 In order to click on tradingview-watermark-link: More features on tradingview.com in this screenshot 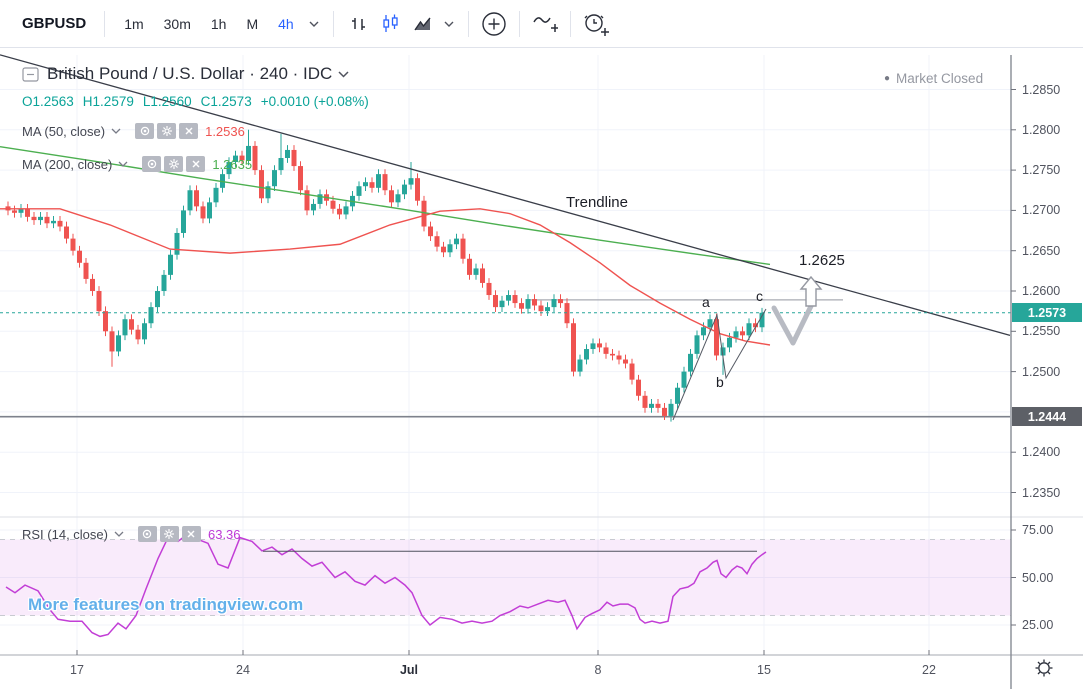, I will do `click(166, 604)`.